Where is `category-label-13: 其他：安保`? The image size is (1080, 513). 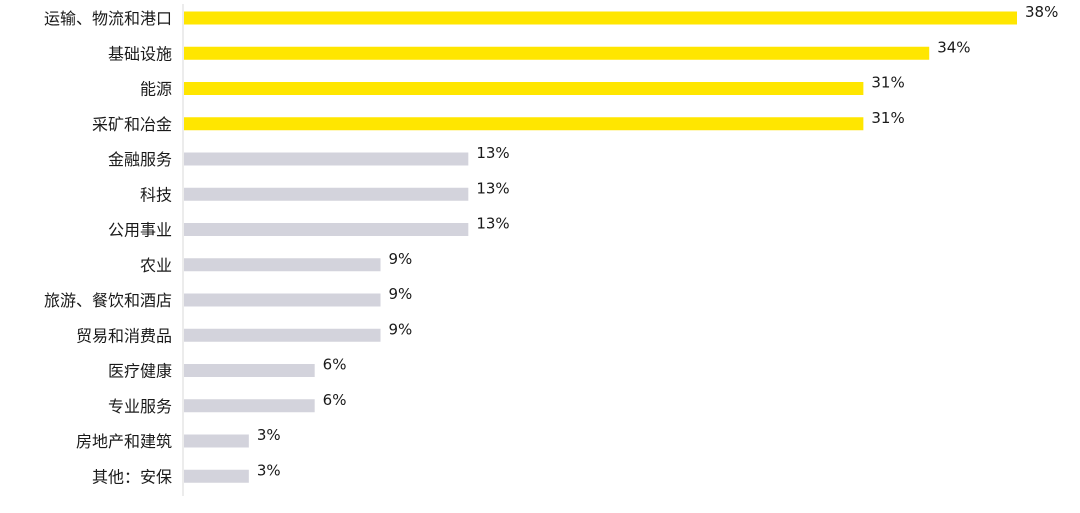
category-label-13: 其他：安保 is located at coordinates (132, 476).